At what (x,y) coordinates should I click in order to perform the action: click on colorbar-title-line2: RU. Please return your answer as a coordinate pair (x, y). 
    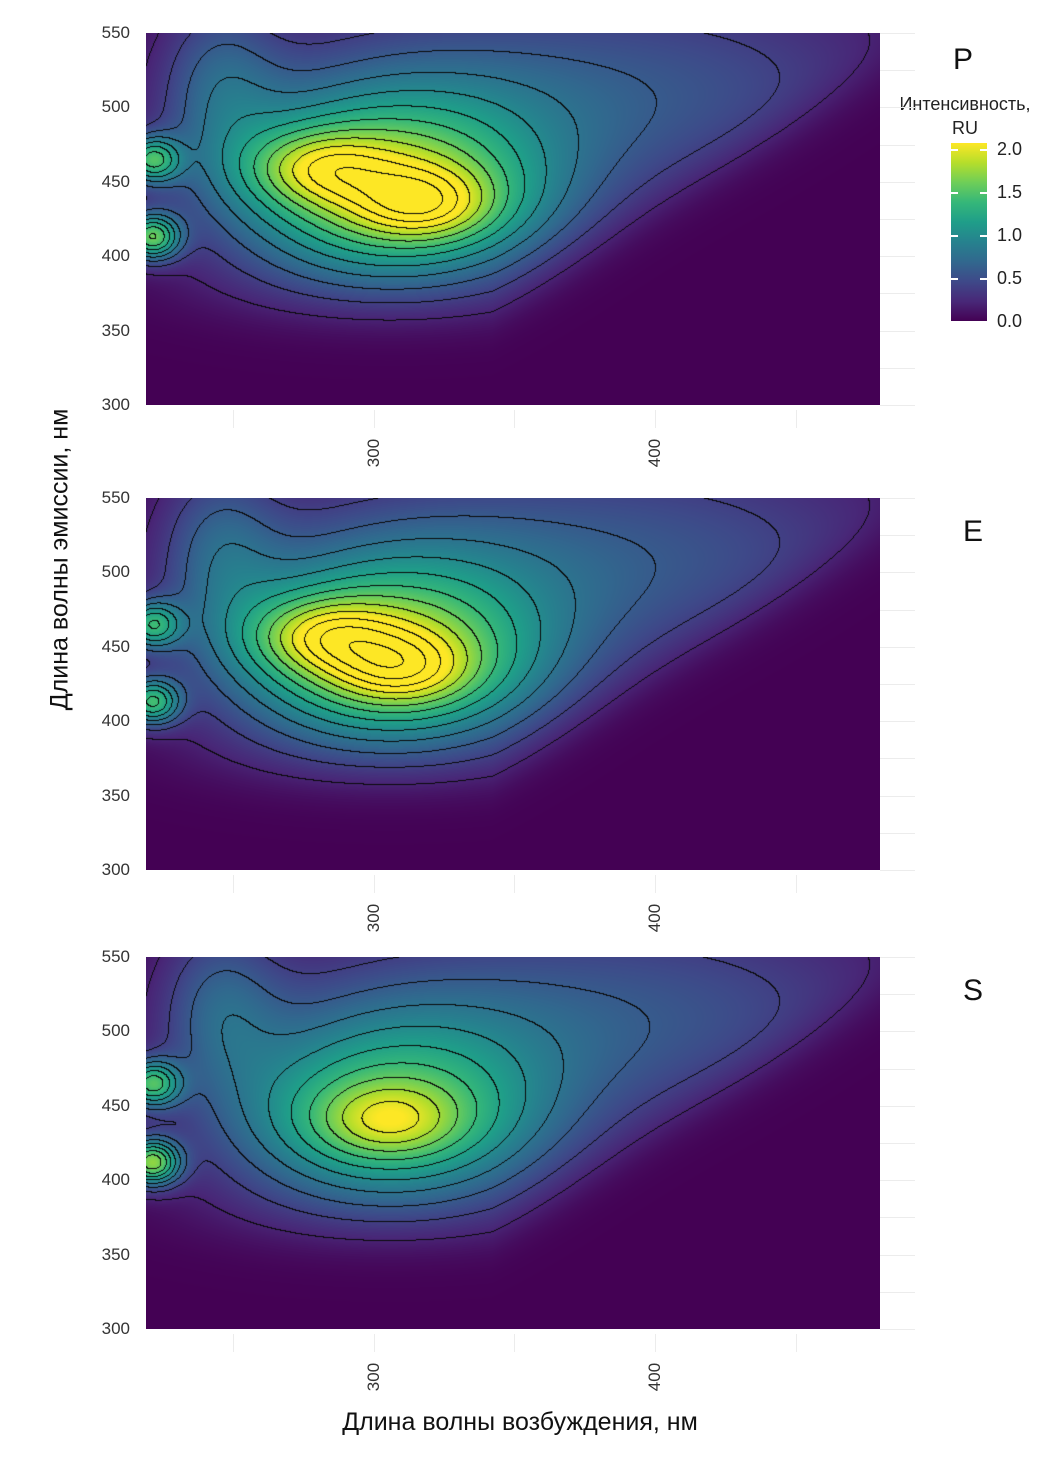
    Looking at the image, I should click on (965, 128).